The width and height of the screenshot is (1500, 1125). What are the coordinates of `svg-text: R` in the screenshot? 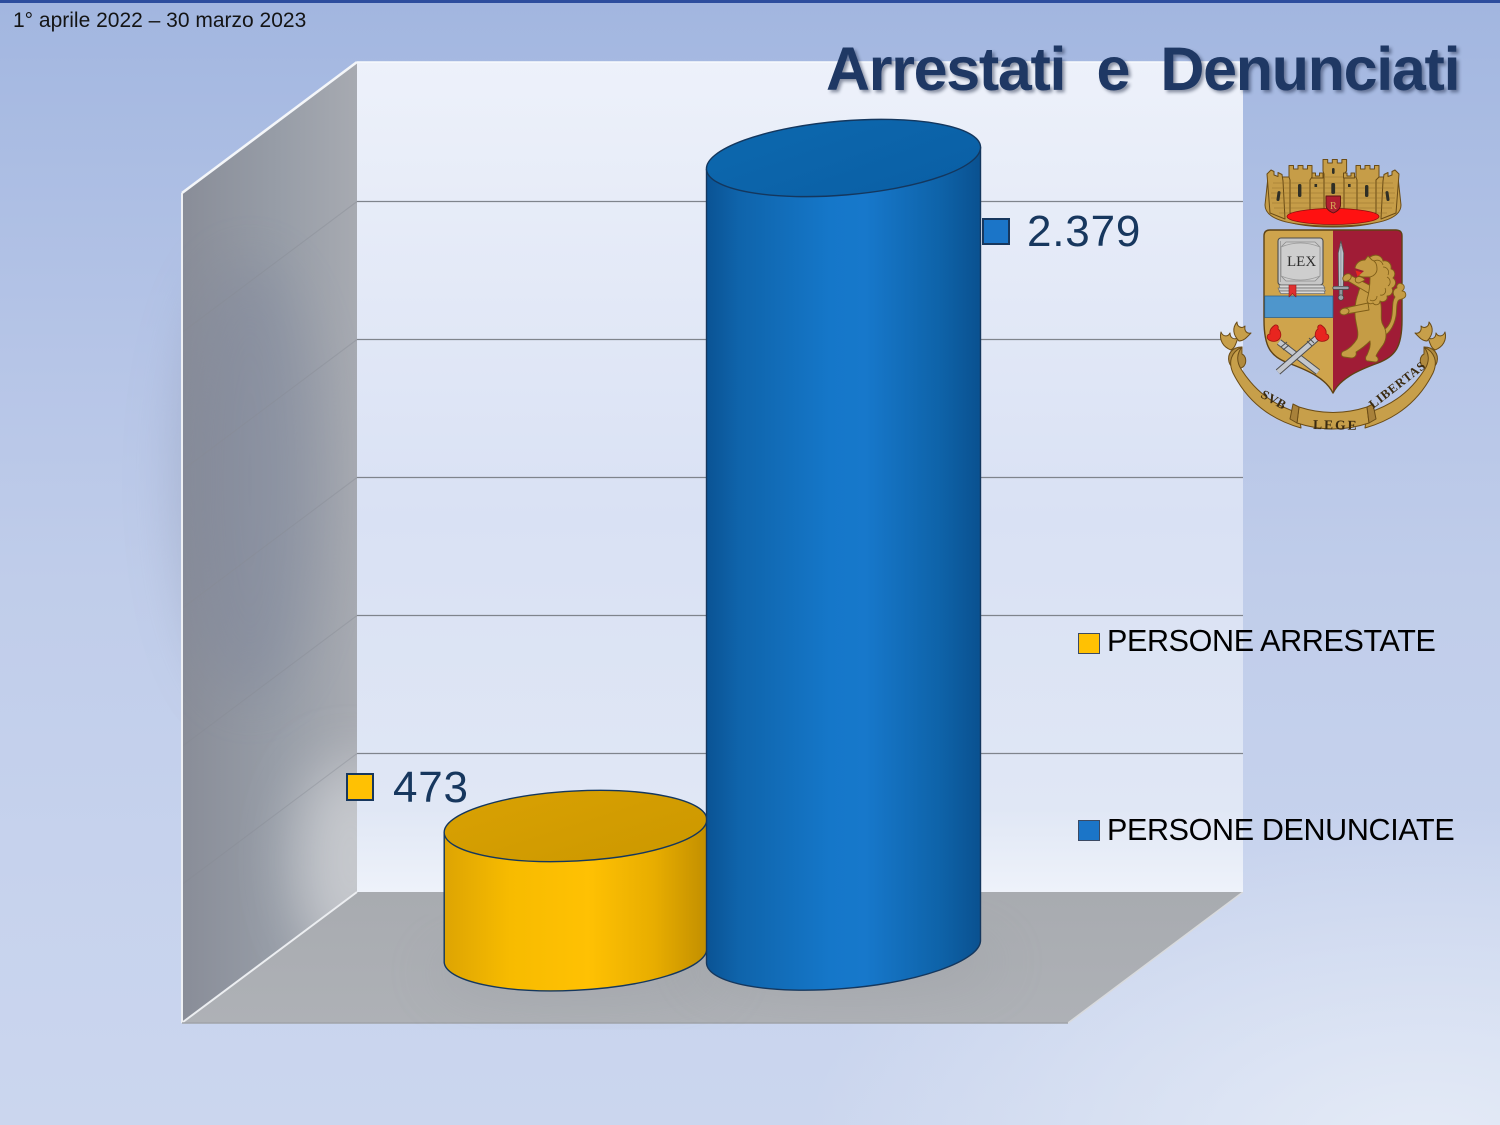 It's located at (1333, 206).